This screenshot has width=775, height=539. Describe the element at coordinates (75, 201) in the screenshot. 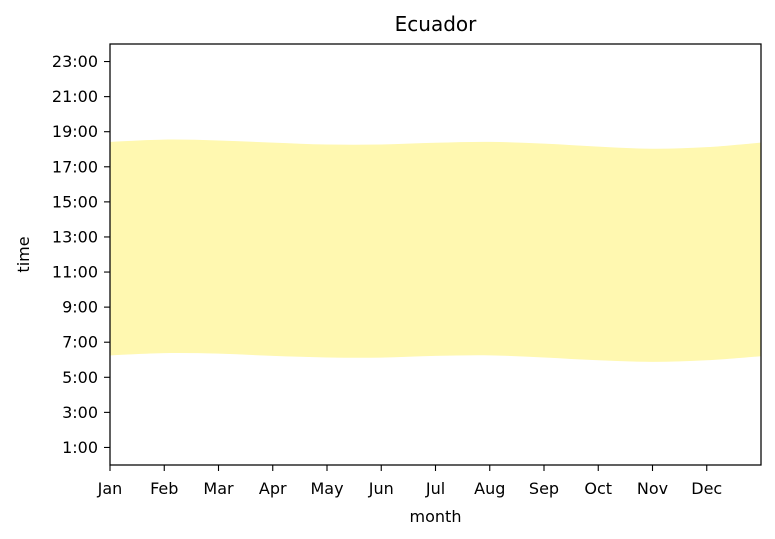

I see `y-tick-label: 15:00` at that location.